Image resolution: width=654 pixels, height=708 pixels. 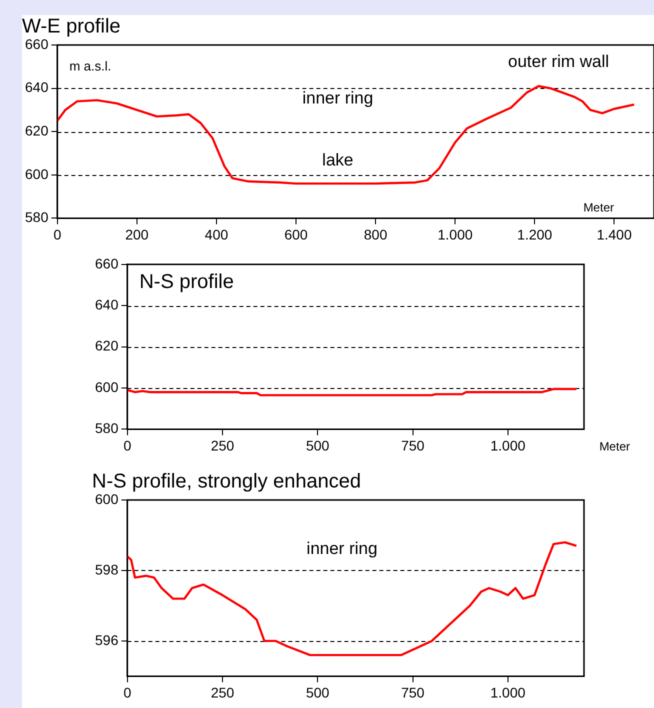 What do you see at coordinates (107, 569) in the screenshot?
I see `y-tick-label: 598` at bounding box center [107, 569].